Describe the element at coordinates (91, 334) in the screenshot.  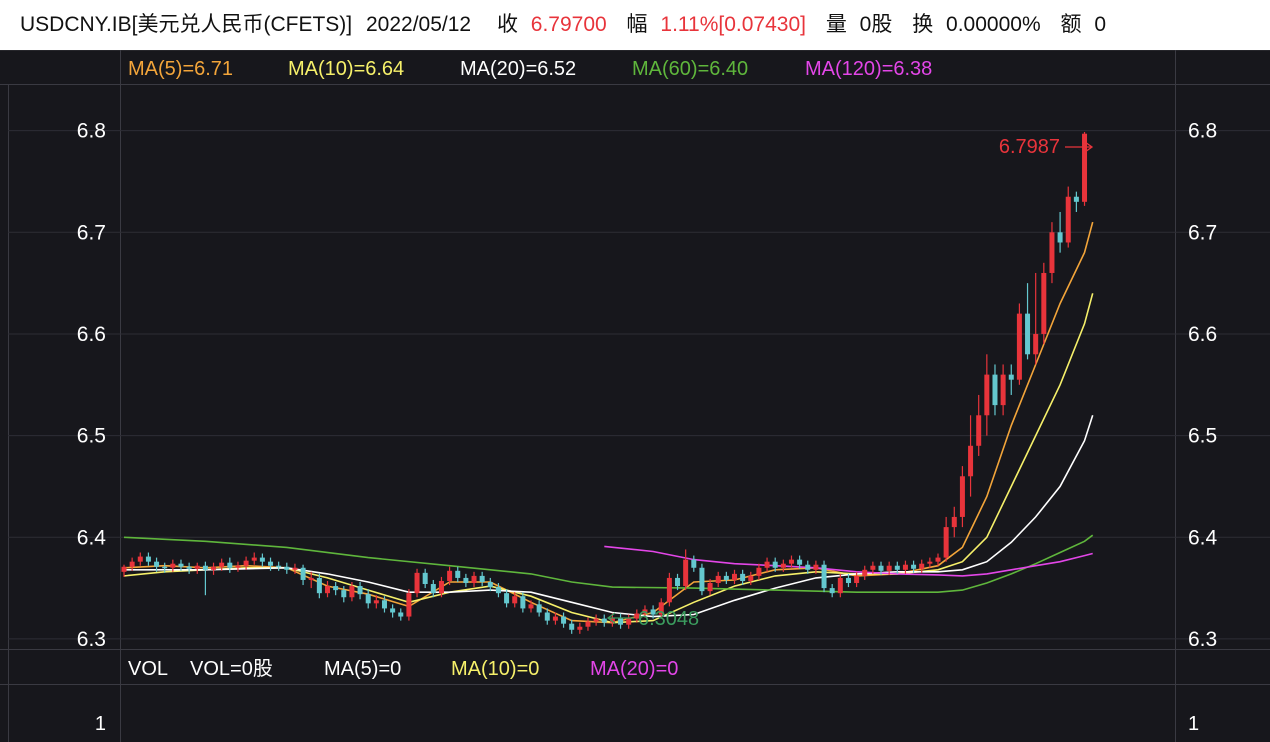
I see `y-tick-left: 6.6` at that location.